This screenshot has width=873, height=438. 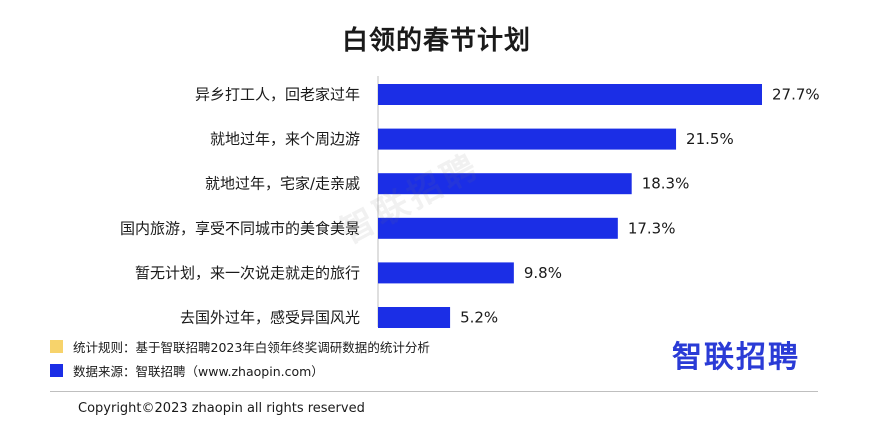 I want to click on category-label: 暂无计划，来一次说走就走的旅行, so click(x=247, y=273).